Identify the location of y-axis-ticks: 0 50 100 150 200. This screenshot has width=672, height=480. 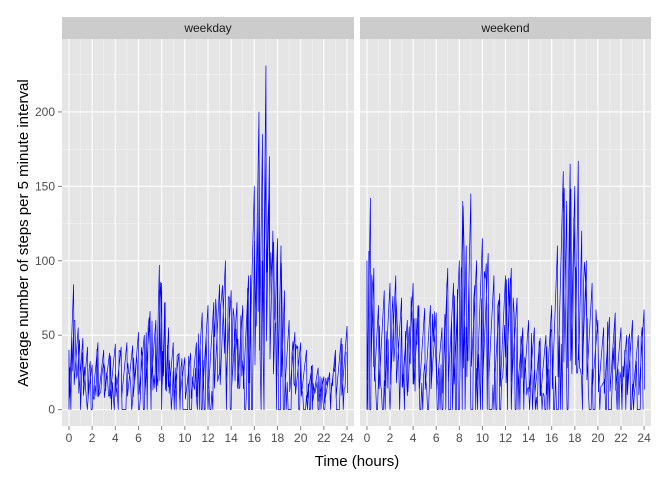
(48, 261).